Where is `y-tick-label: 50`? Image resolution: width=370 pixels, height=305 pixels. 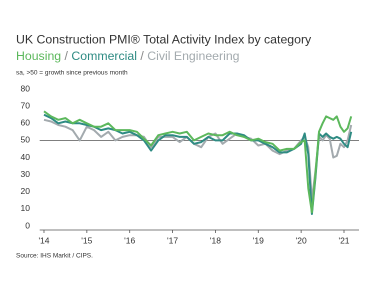
y-tick-label: 50 is located at coordinates (26, 140).